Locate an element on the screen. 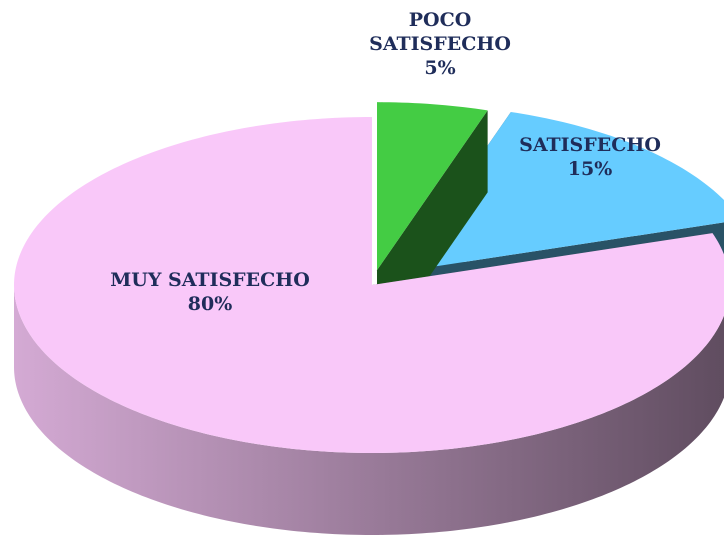  category-label: POCO SATISFECHO is located at coordinates (440, 32).